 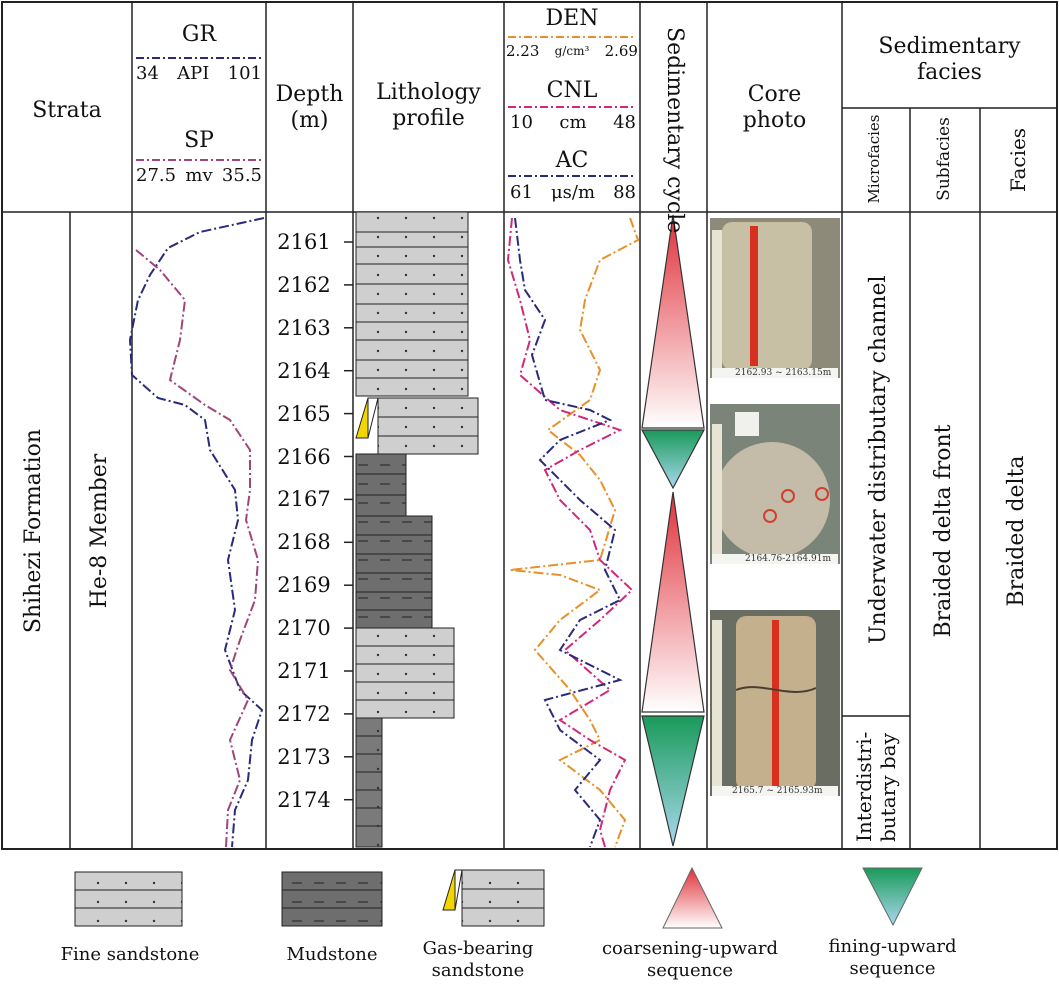 What do you see at coordinates (199, 140) in the screenshot?
I see `sp-label: SP` at bounding box center [199, 140].